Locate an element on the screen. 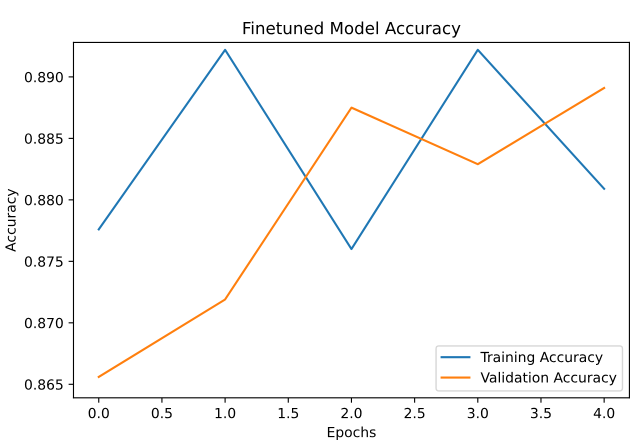 This screenshot has width=639, height=447. x-tick-label: 2.5 is located at coordinates (414, 413).